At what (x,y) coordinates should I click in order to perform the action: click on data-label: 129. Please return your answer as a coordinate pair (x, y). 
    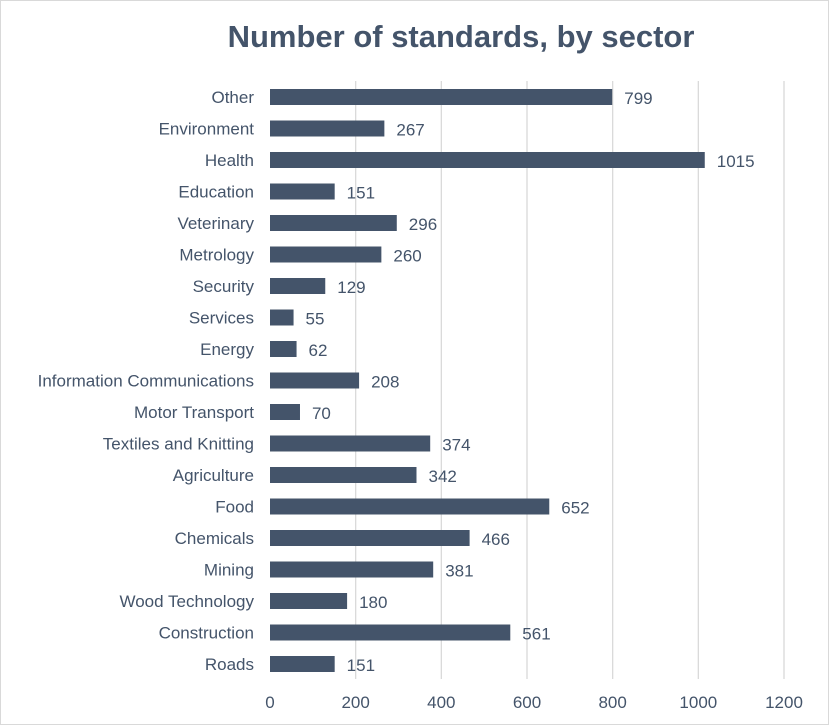
    Looking at the image, I should click on (351, 287).